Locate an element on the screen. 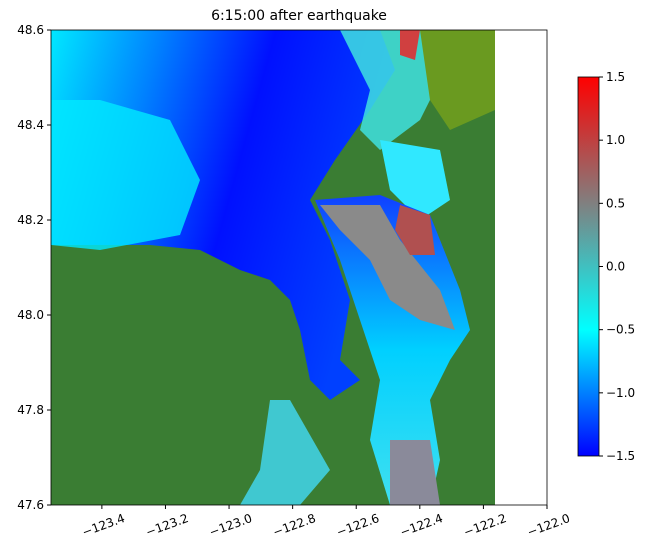 The height and width of the screenshot is (559, 649). colorbar-tick-label: 0.0 is located at coordinates (615, 267).